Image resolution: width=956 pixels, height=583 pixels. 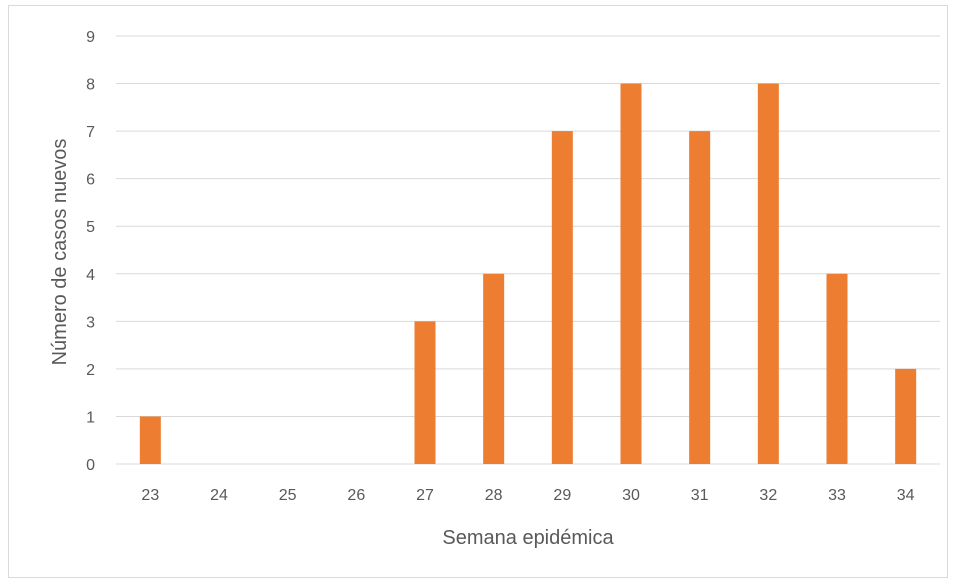 What do you see at coordinates (356, 495) in the screenshot?
I see `x-tick-label: 26` at bounding box center [356, 495].